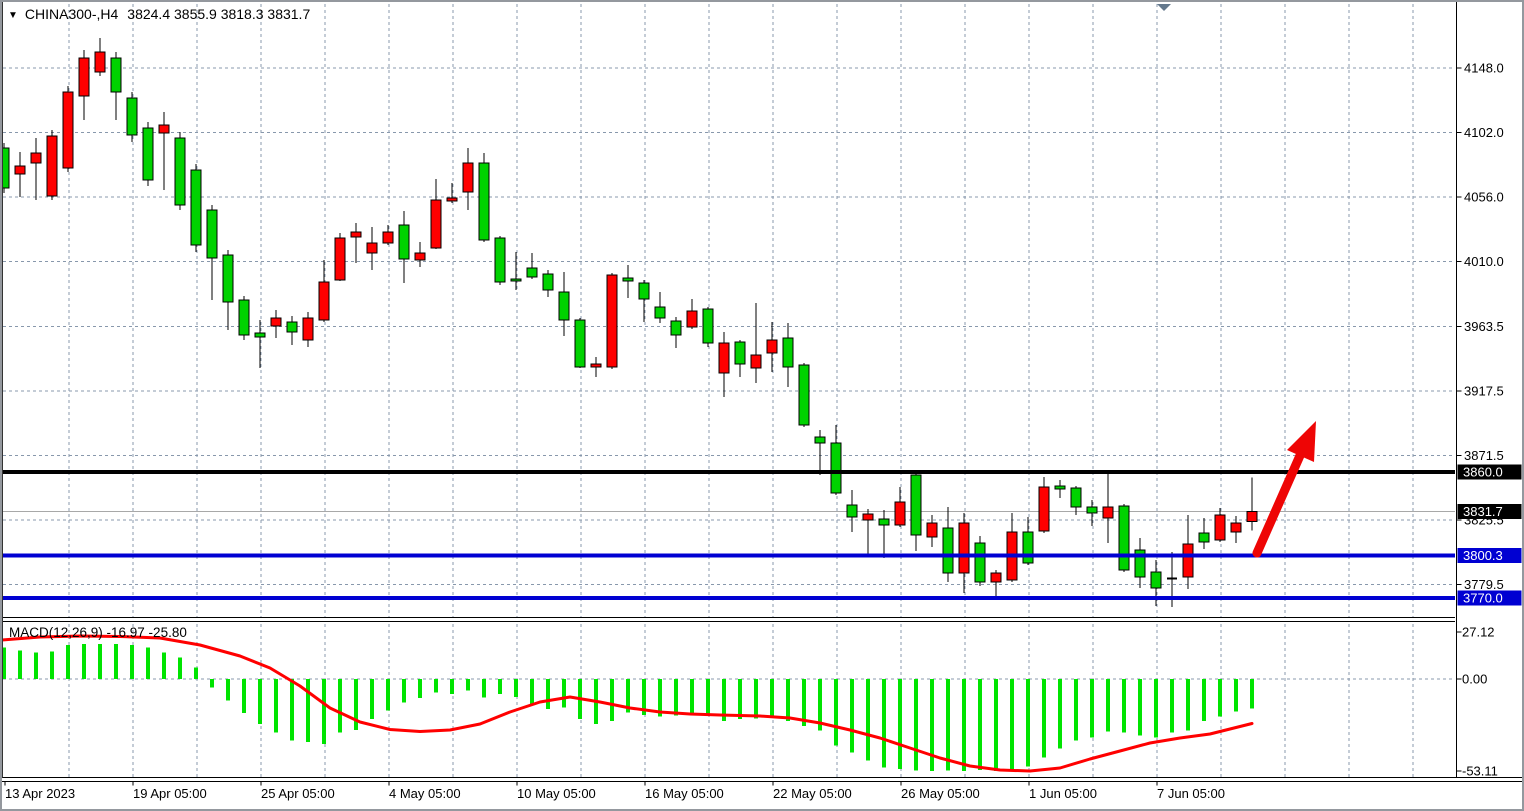 This screenshot has height=811, width=1524. What do you see at coordinates (1279, 502) in the screenshot?
I see `arrow-shaft` at bounding box center [1279, 502].